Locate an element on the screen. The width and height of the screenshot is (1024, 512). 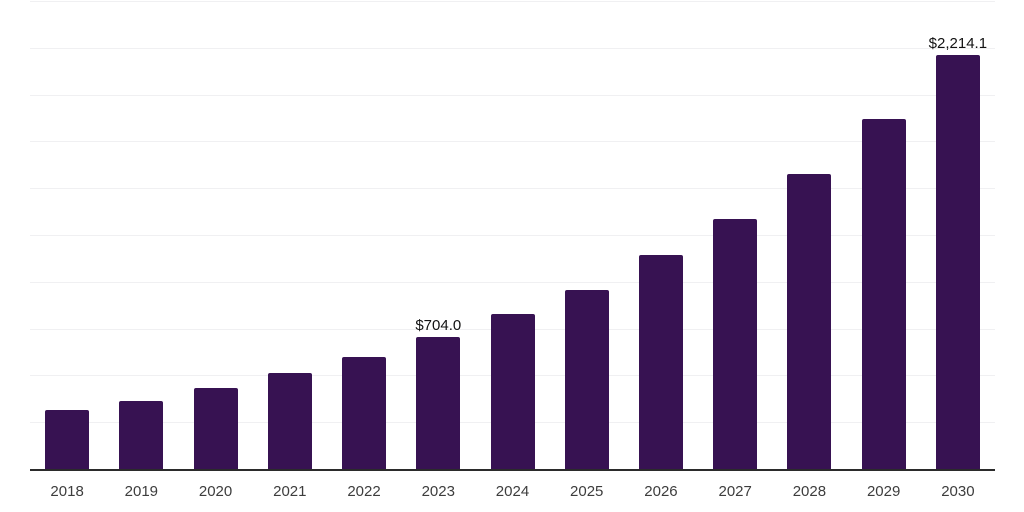
bar-2018 is located at coordinates (67, 439).